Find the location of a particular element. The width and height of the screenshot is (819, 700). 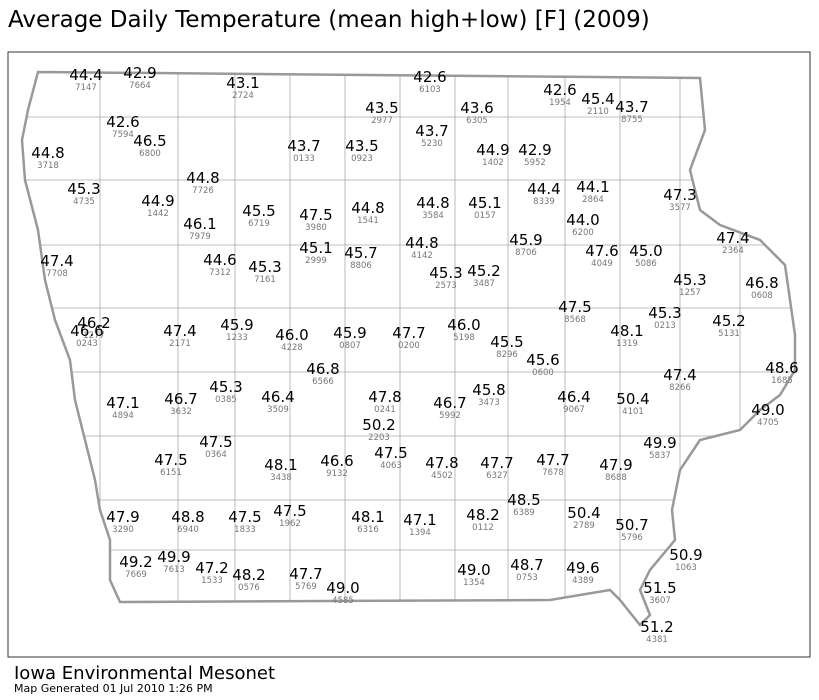

station-id: 4389 is located at coordinates (583, 581).